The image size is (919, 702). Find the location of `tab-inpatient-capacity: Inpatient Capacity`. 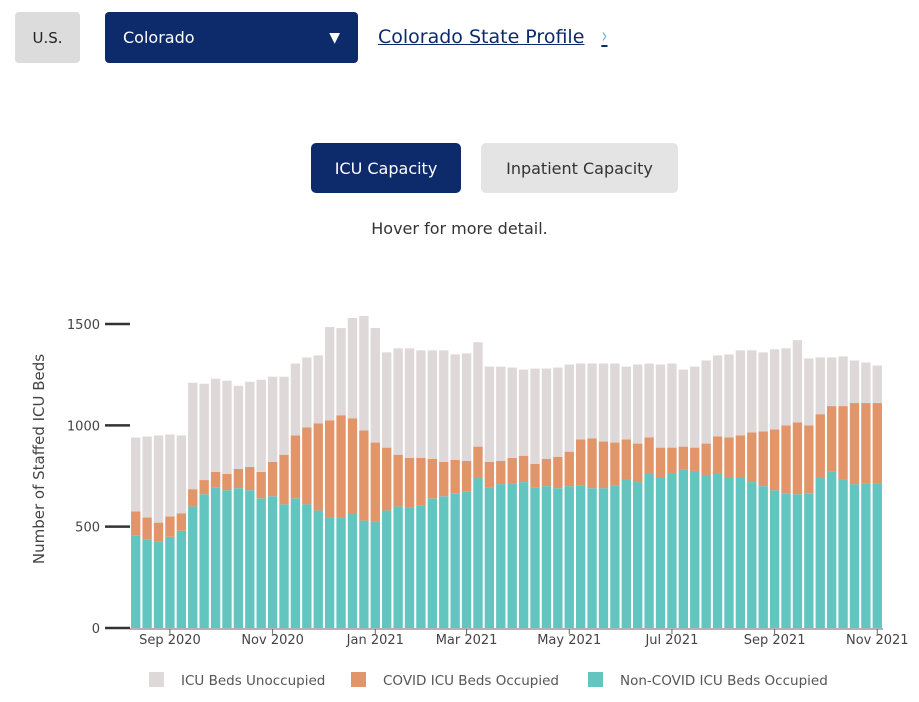

tab-inpatient-capacity: Inpatient Capacity is located at coordinates (579, 168).